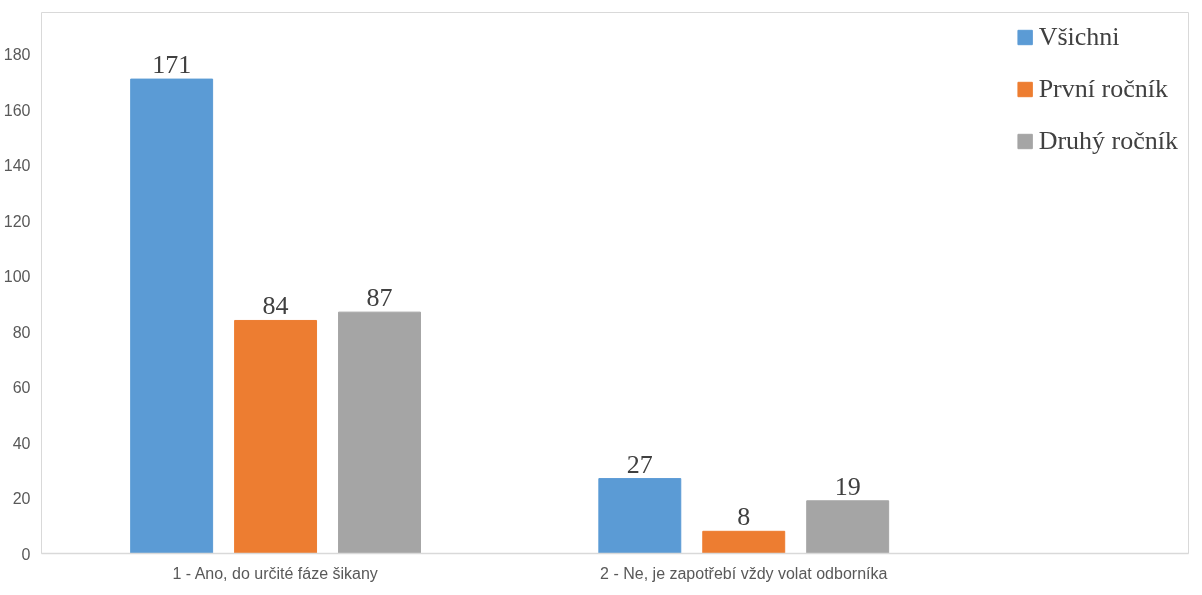 This screenshot has width=1202, height=595. Describe the element at coordinates (639, 464) in the screenshot. I see `data-label: 27` at that location.